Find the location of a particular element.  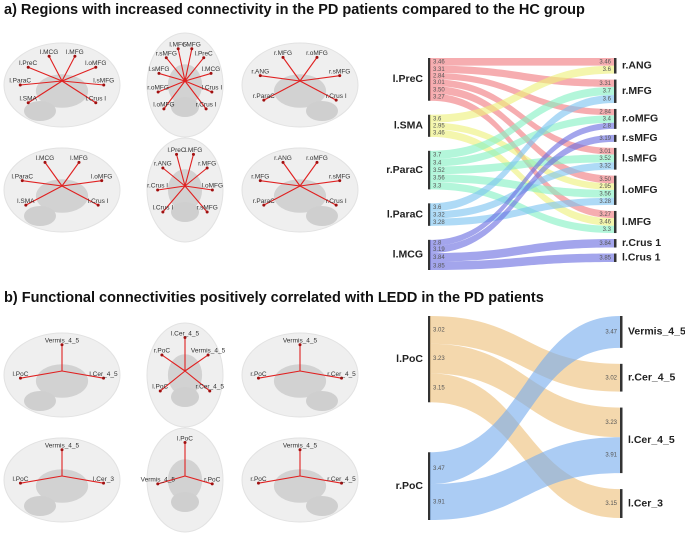

target-label: r.Crus 1 is located at coordinates (641, 243).